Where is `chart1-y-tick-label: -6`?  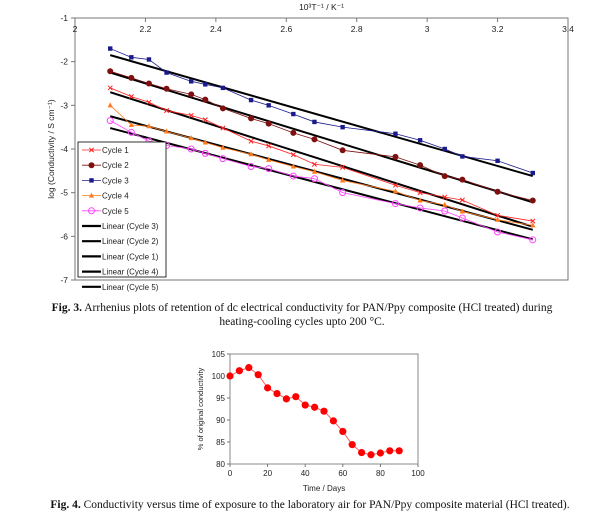 chart1-y-tick-label: -6 is located at coordinates (64, 236).